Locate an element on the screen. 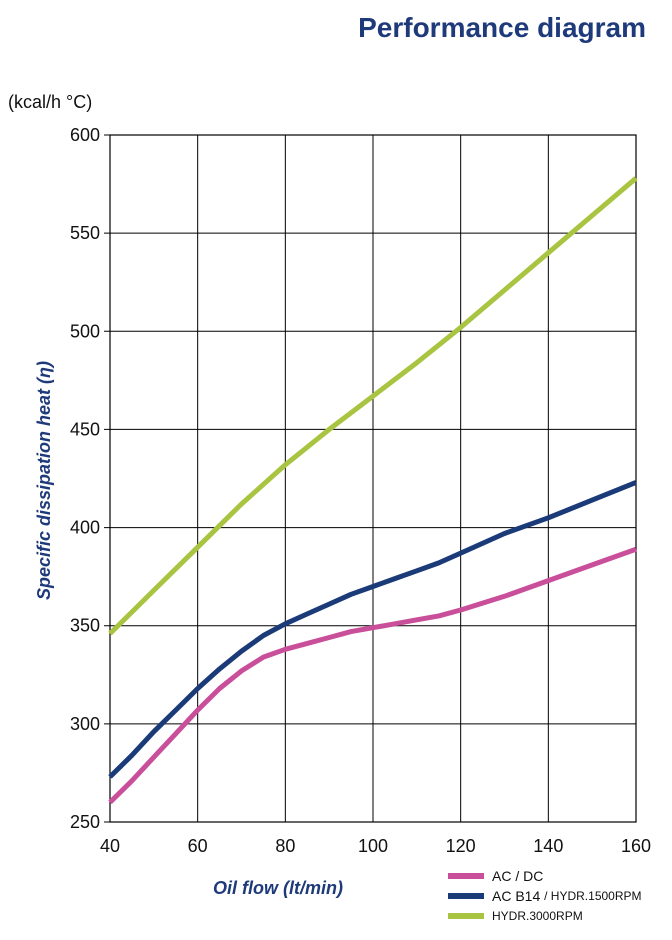 The width and height of the screenshot is (672, 940). legend-swatch-ac-dc is located at coordinates (466, 876).